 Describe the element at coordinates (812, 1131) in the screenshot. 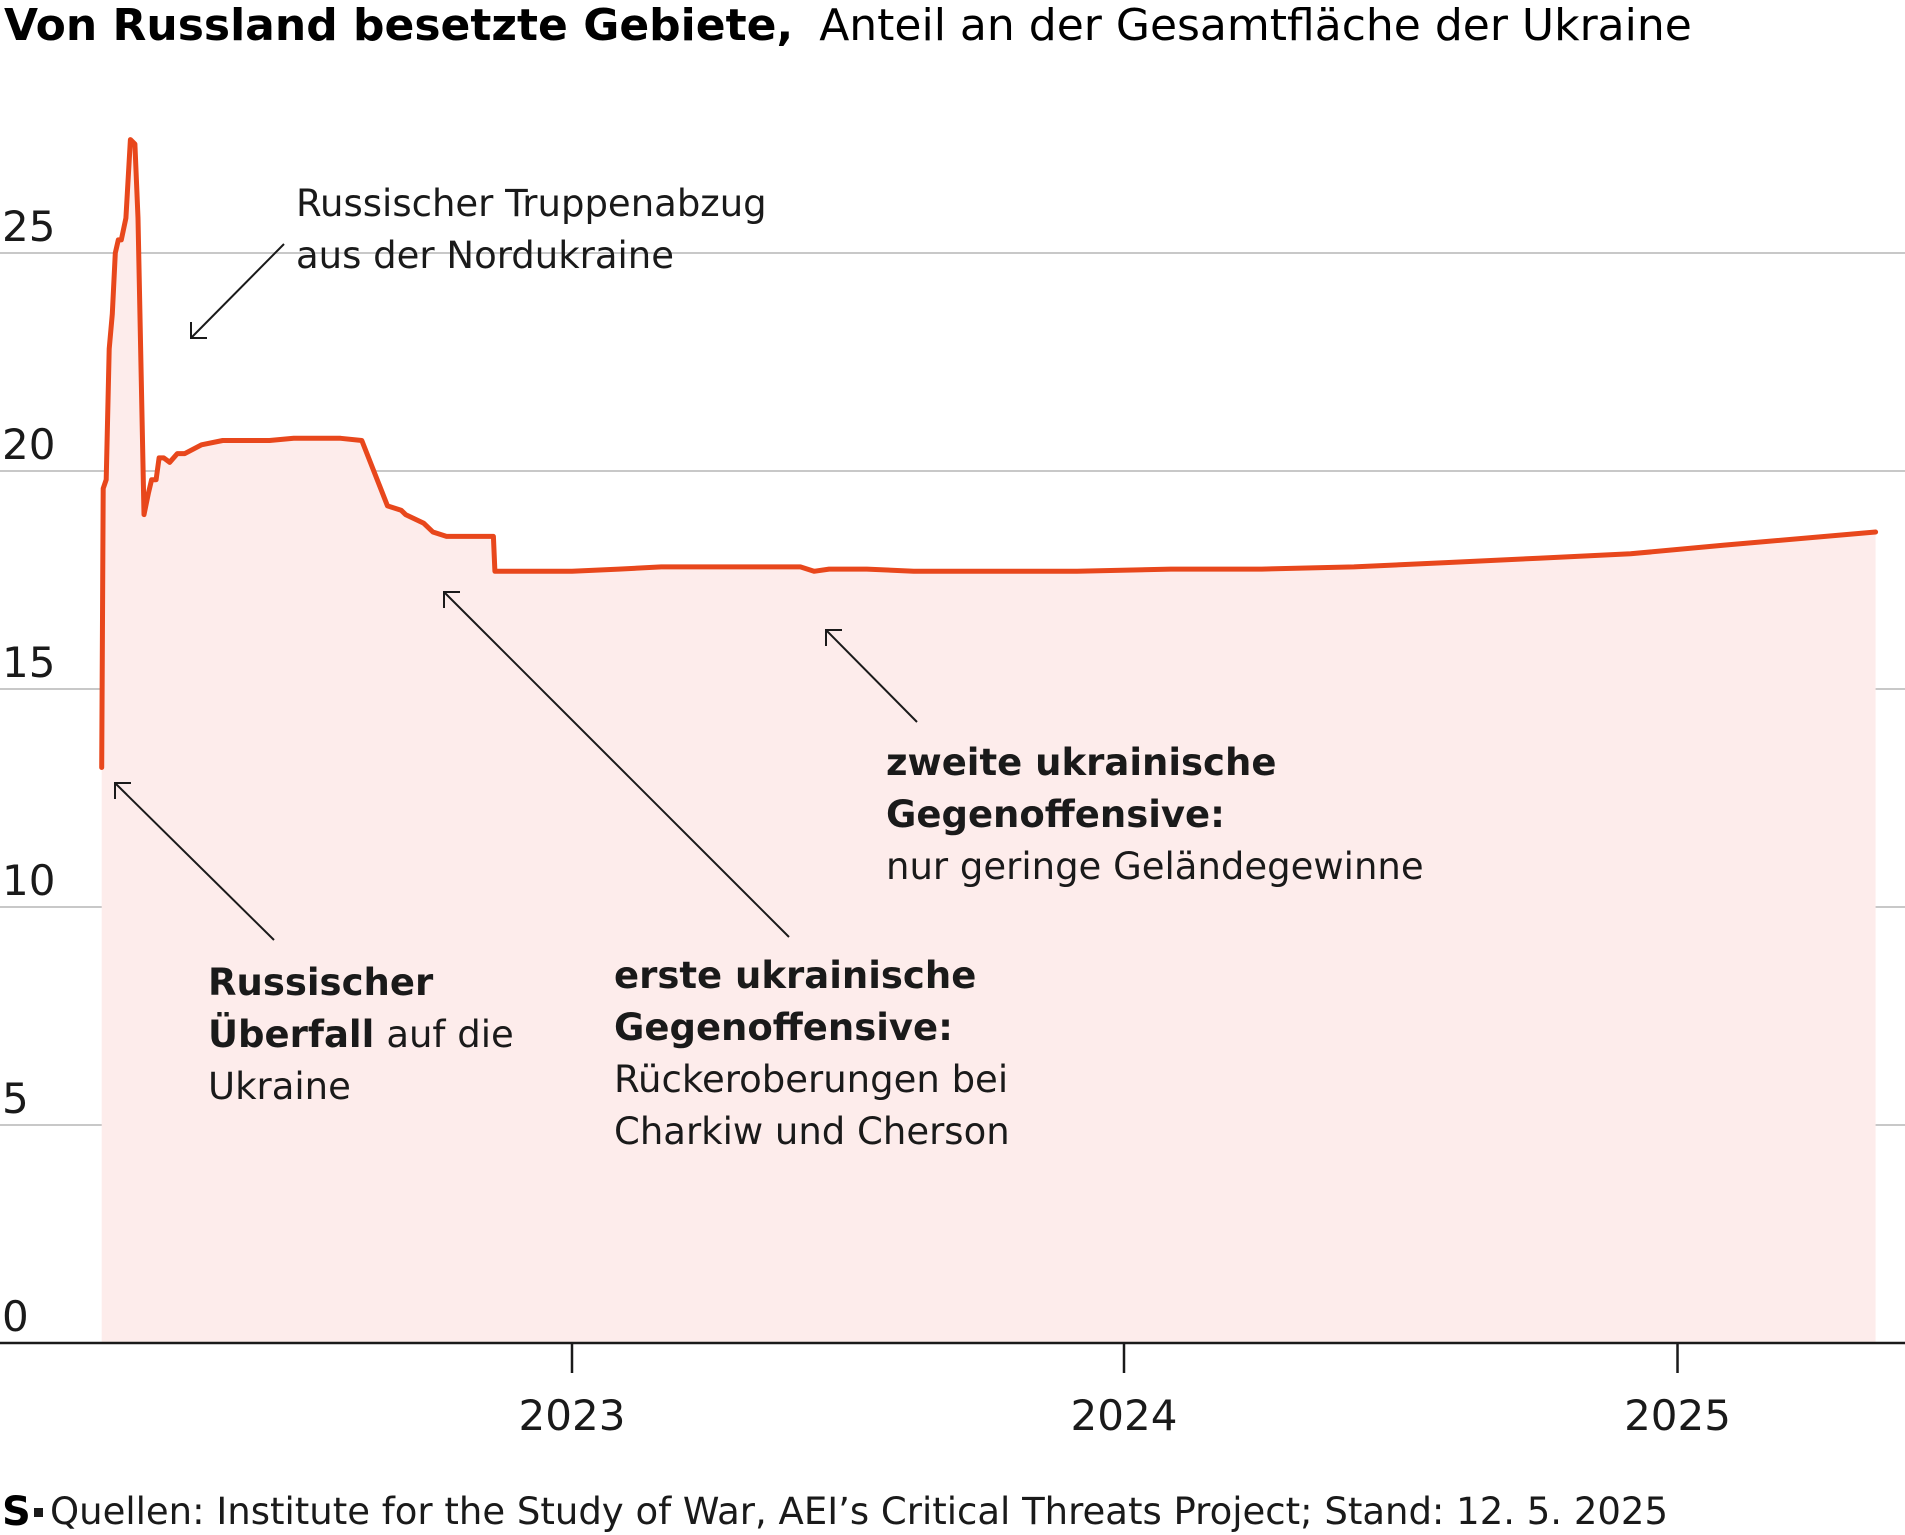

I see `annotation-line: Charkiw und Cherson` at that location.